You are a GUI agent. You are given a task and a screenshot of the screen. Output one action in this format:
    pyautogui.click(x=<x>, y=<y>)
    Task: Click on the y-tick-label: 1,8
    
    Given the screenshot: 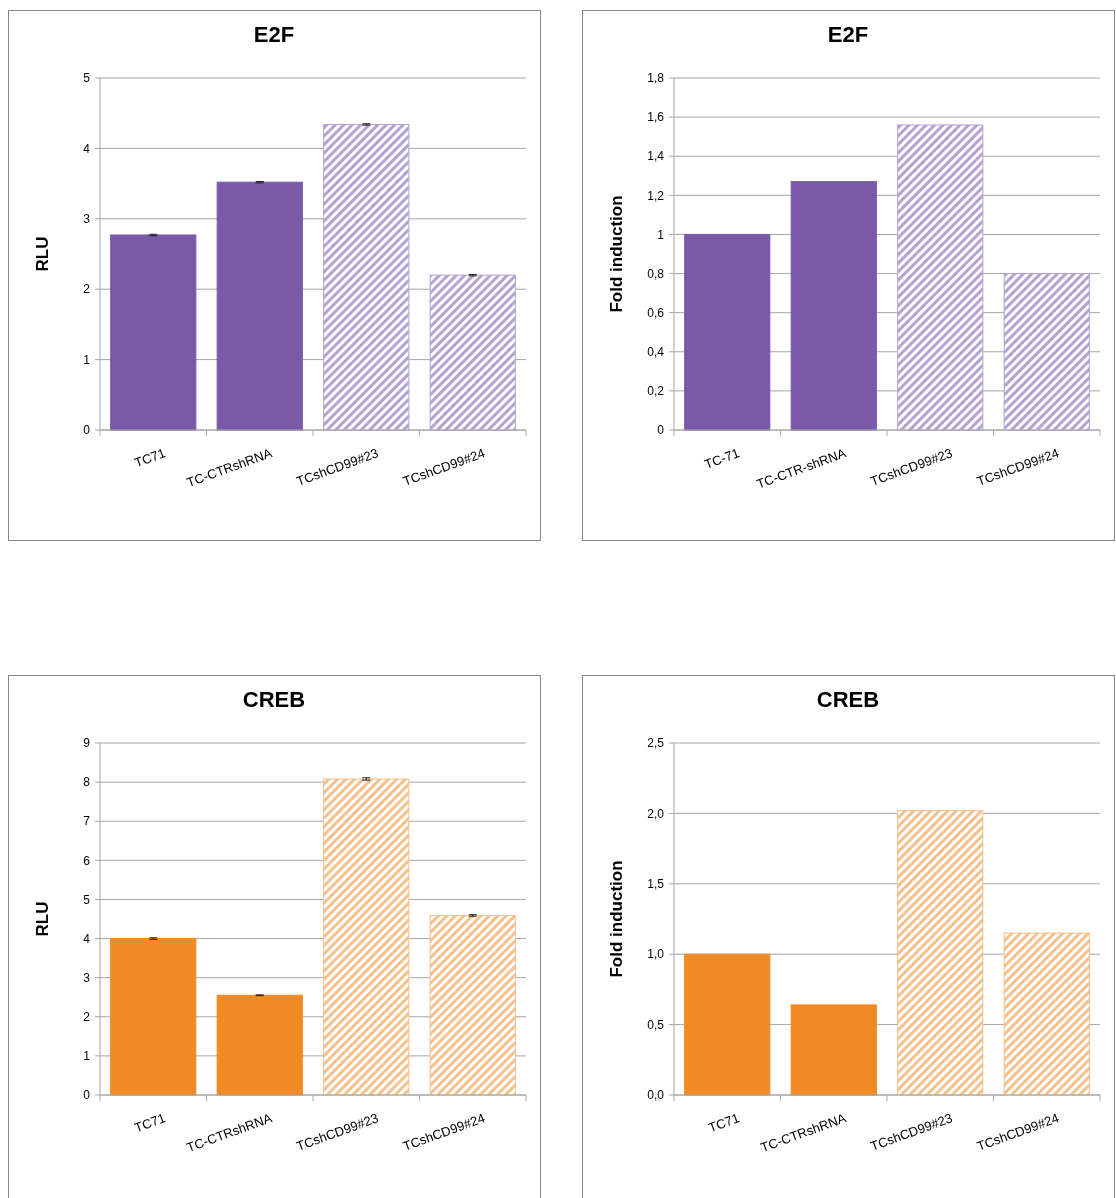 What is the action you would take?
    pyautogui.click(x=656, y=78)
    